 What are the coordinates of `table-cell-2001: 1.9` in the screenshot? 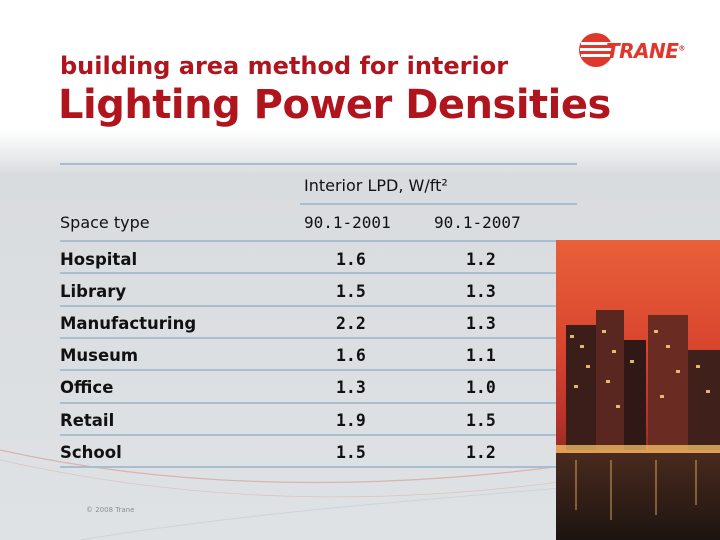 It's located at (351, 420).